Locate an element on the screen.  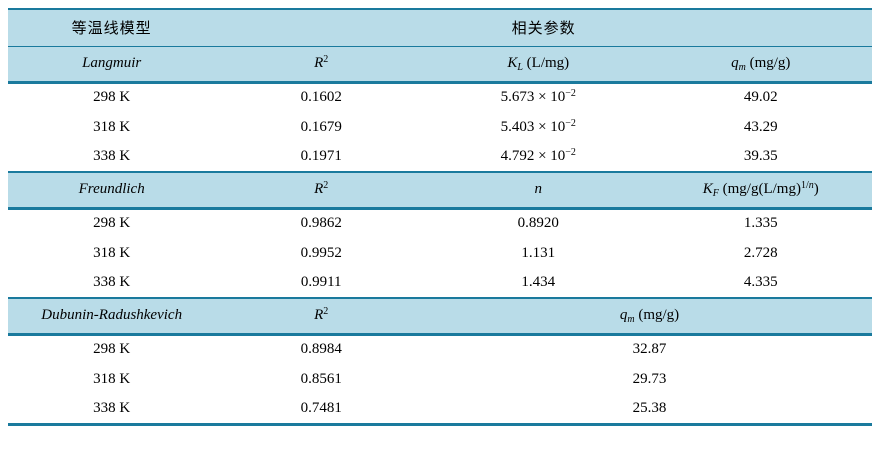
value-cell: 0.9911 is located at coordinates (321, 283).